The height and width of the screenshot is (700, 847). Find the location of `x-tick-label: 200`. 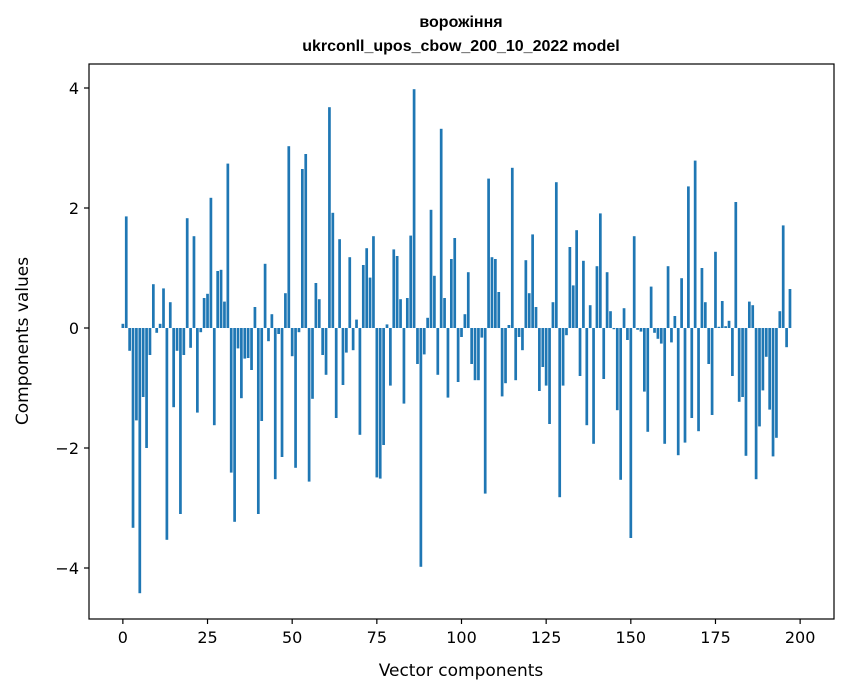

x-tick-label: 200 is located at coordinates (800, 637).